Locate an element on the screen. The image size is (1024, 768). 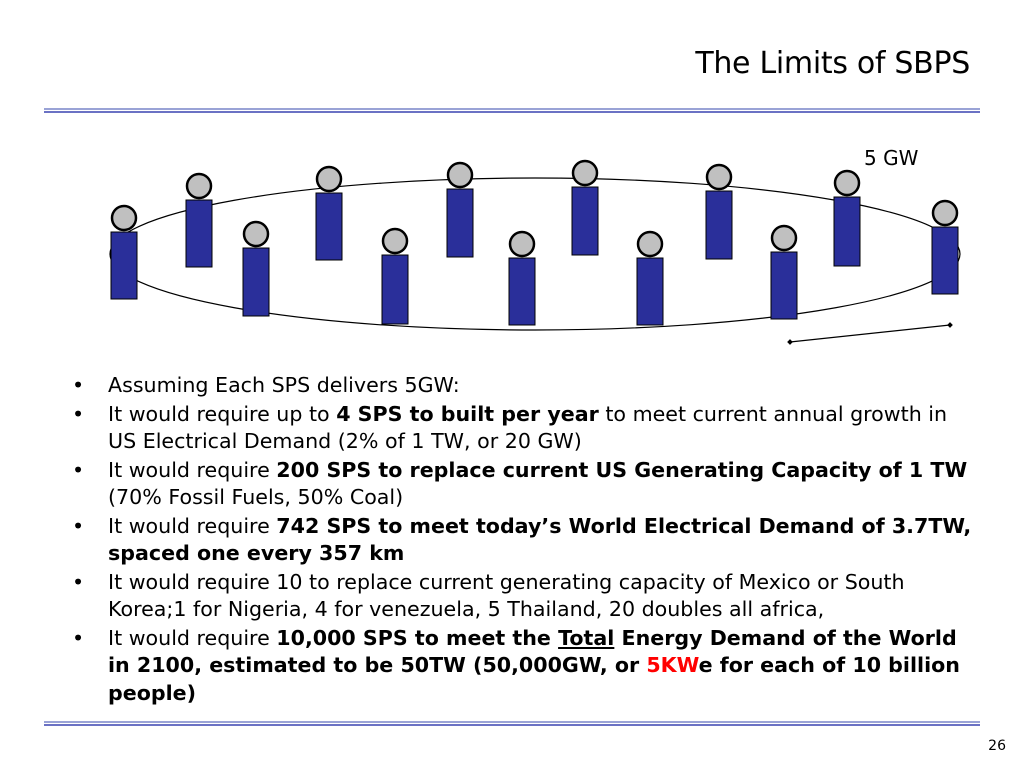
bottom-divider is located at coordinates (512, 723).